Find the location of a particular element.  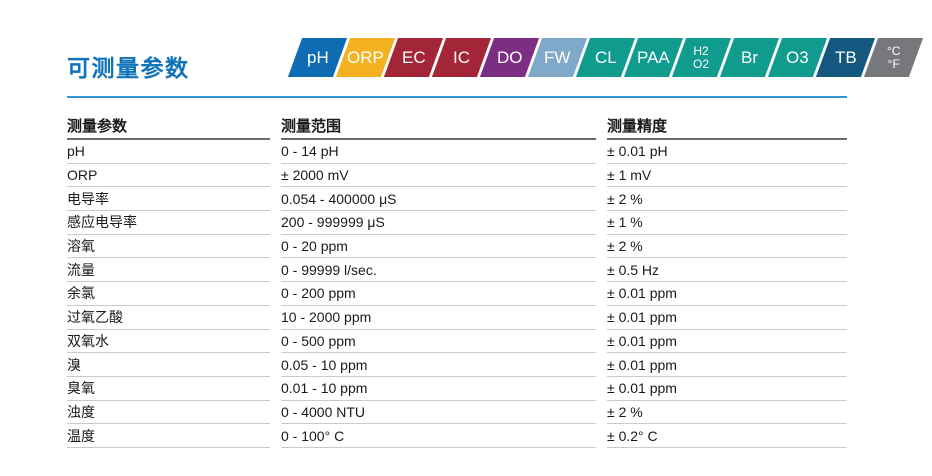

badge-label-text: IC is located at coordinates (461, 57).